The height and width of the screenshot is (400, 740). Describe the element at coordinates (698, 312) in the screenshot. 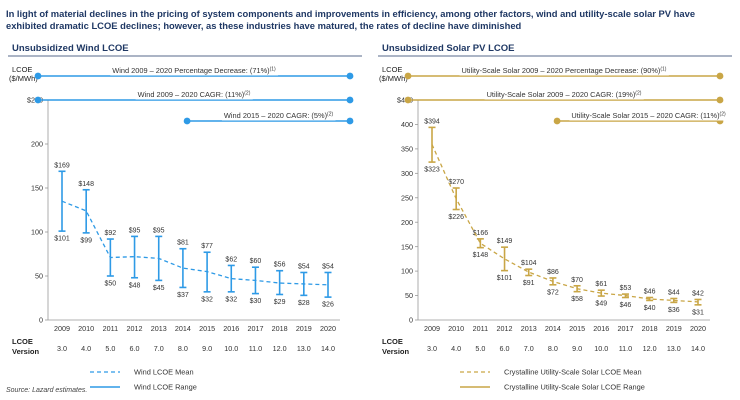

I see `low-value-label: $31` at that location.